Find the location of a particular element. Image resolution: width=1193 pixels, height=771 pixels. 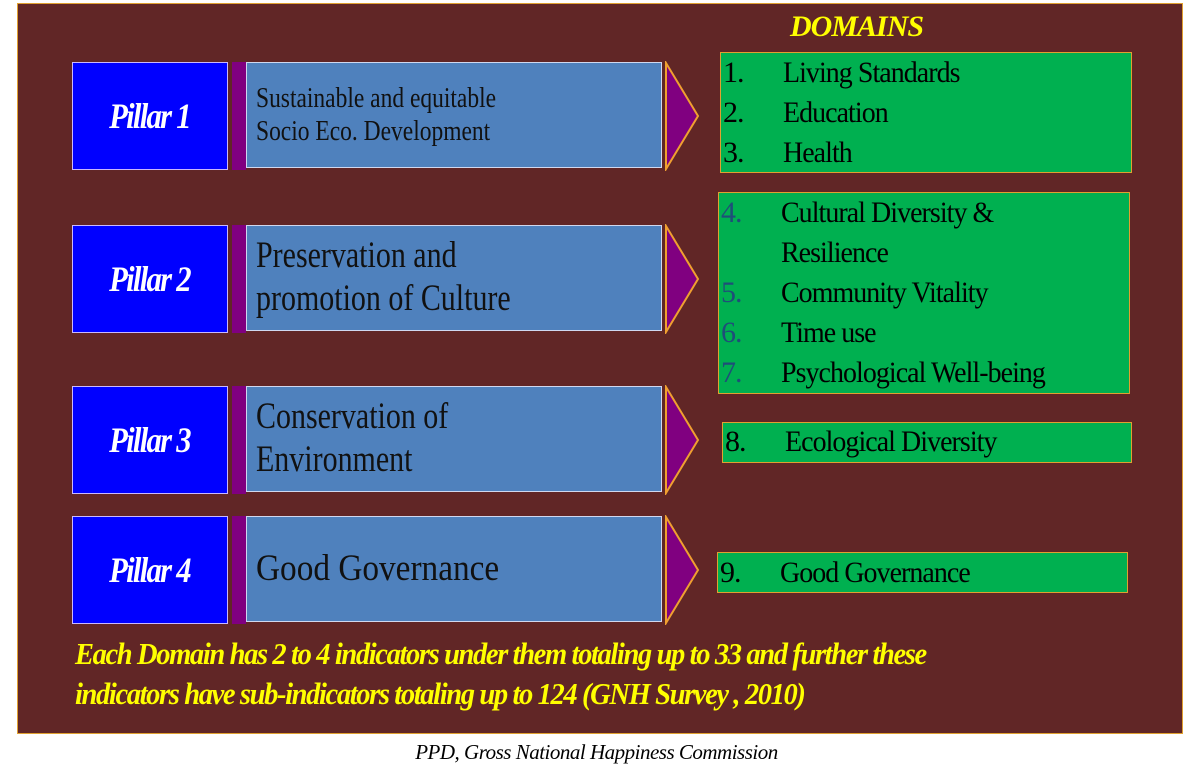

pillar-1: Pillar 1 is located at coordinates (150, 116).